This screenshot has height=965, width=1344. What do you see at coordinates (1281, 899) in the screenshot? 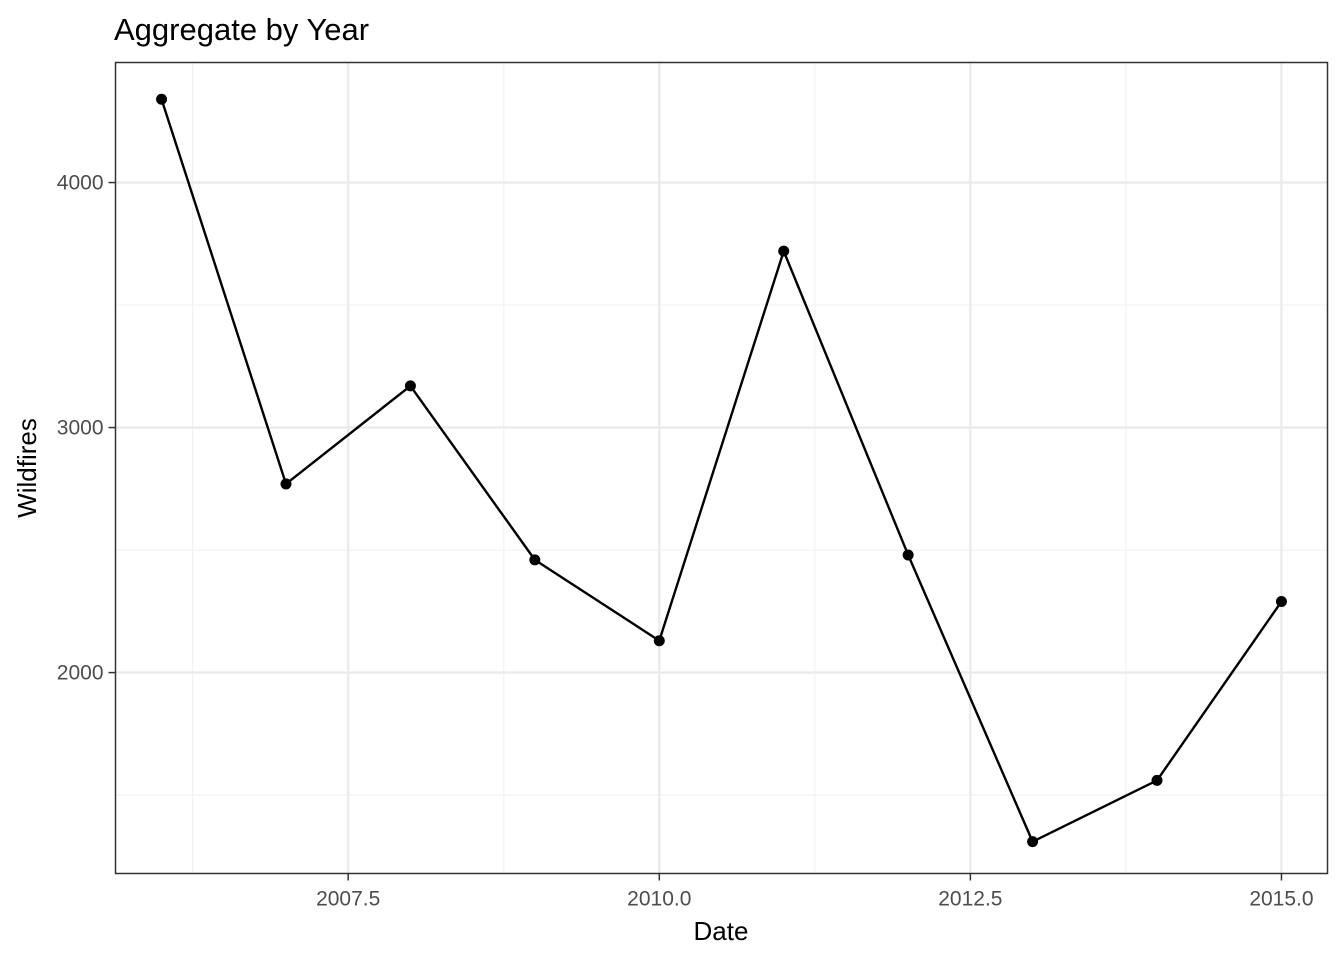
I see `x-tick-label: 2015.0` at bounding box center [1281, 899].